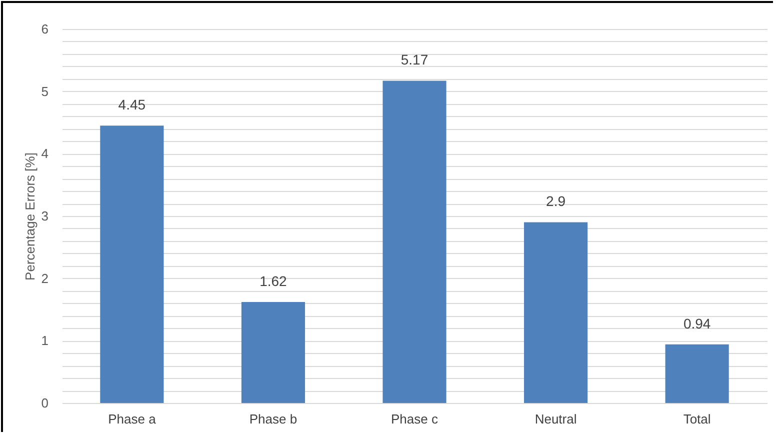 The height and width of the screenshot is (437, 778). What do you see at coordinates (414, 60) in the screenshot?
I see `data-label: 5.17` at bounding box center [414, 60].